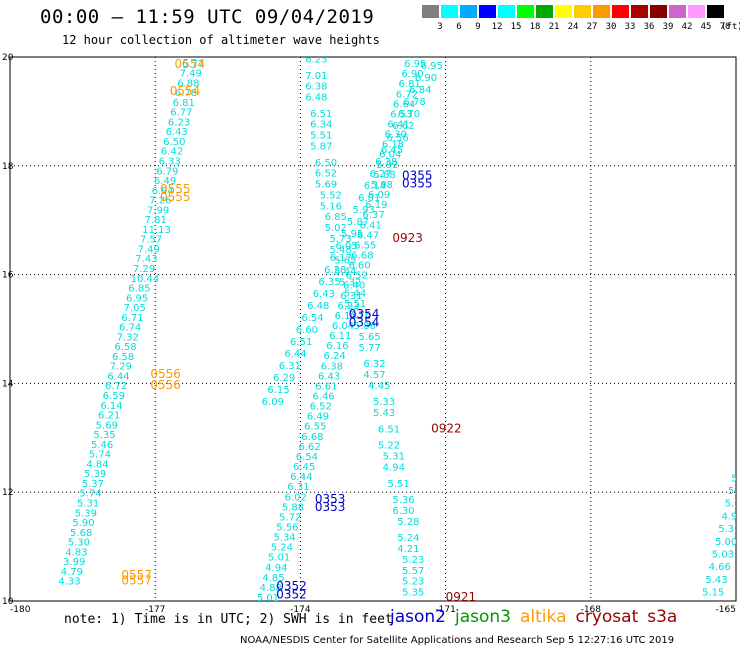 The width and height of the screenshot is (740, 650). Describe the element at coordinates (735, 478) in the screenshot. I see `swh-value: 5.40` at that location.